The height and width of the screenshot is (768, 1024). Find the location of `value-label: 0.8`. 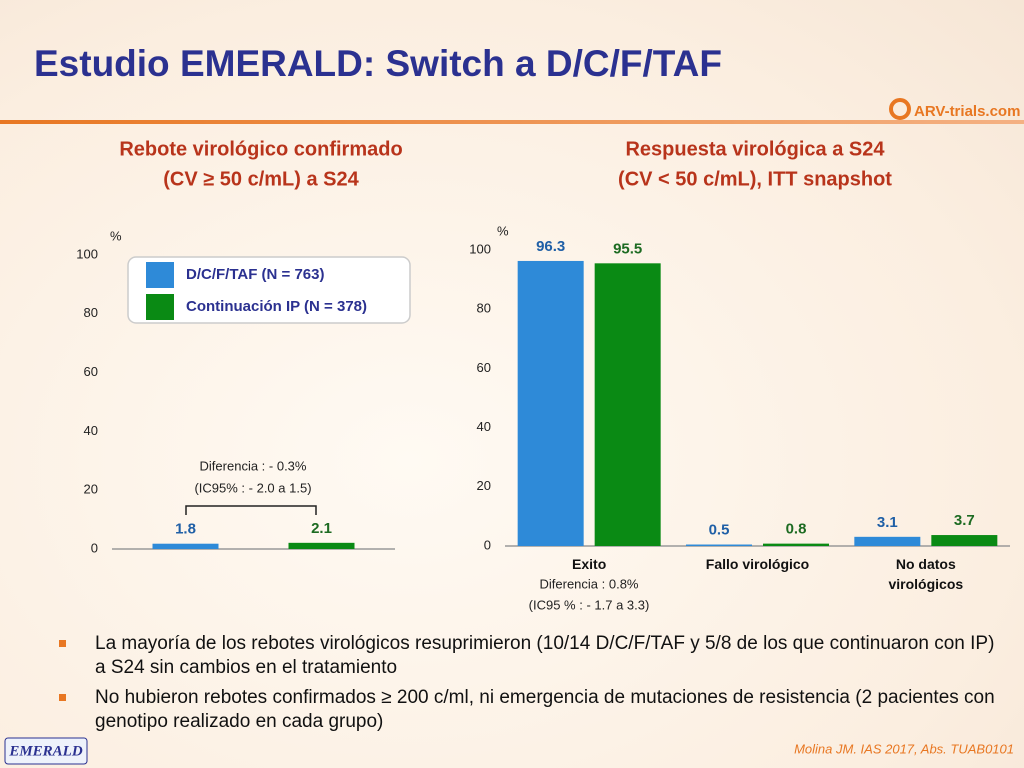

value-label: 0.8 is located at coordinates (796, 529).